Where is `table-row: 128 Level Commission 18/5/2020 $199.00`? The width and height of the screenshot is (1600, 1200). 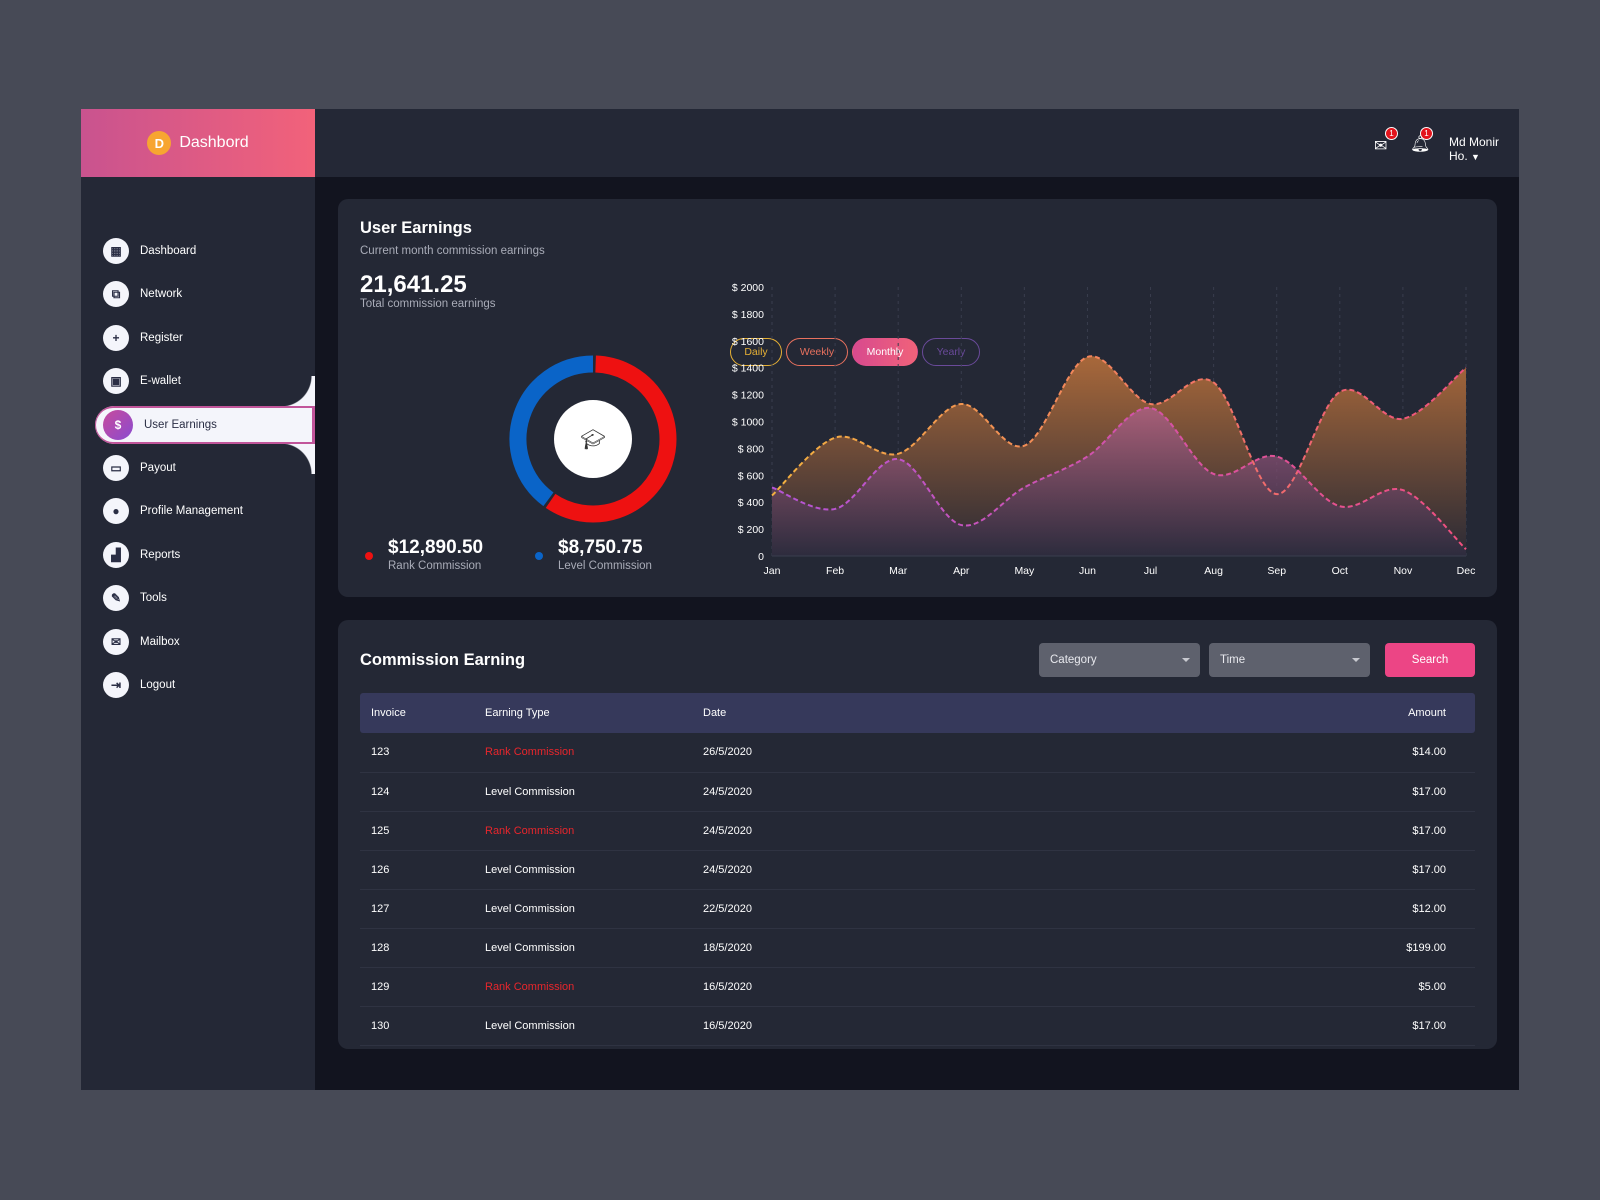 table-row: 128 Level Commission 18/5/2020 $199.00 is located at coordinates (917, 948).